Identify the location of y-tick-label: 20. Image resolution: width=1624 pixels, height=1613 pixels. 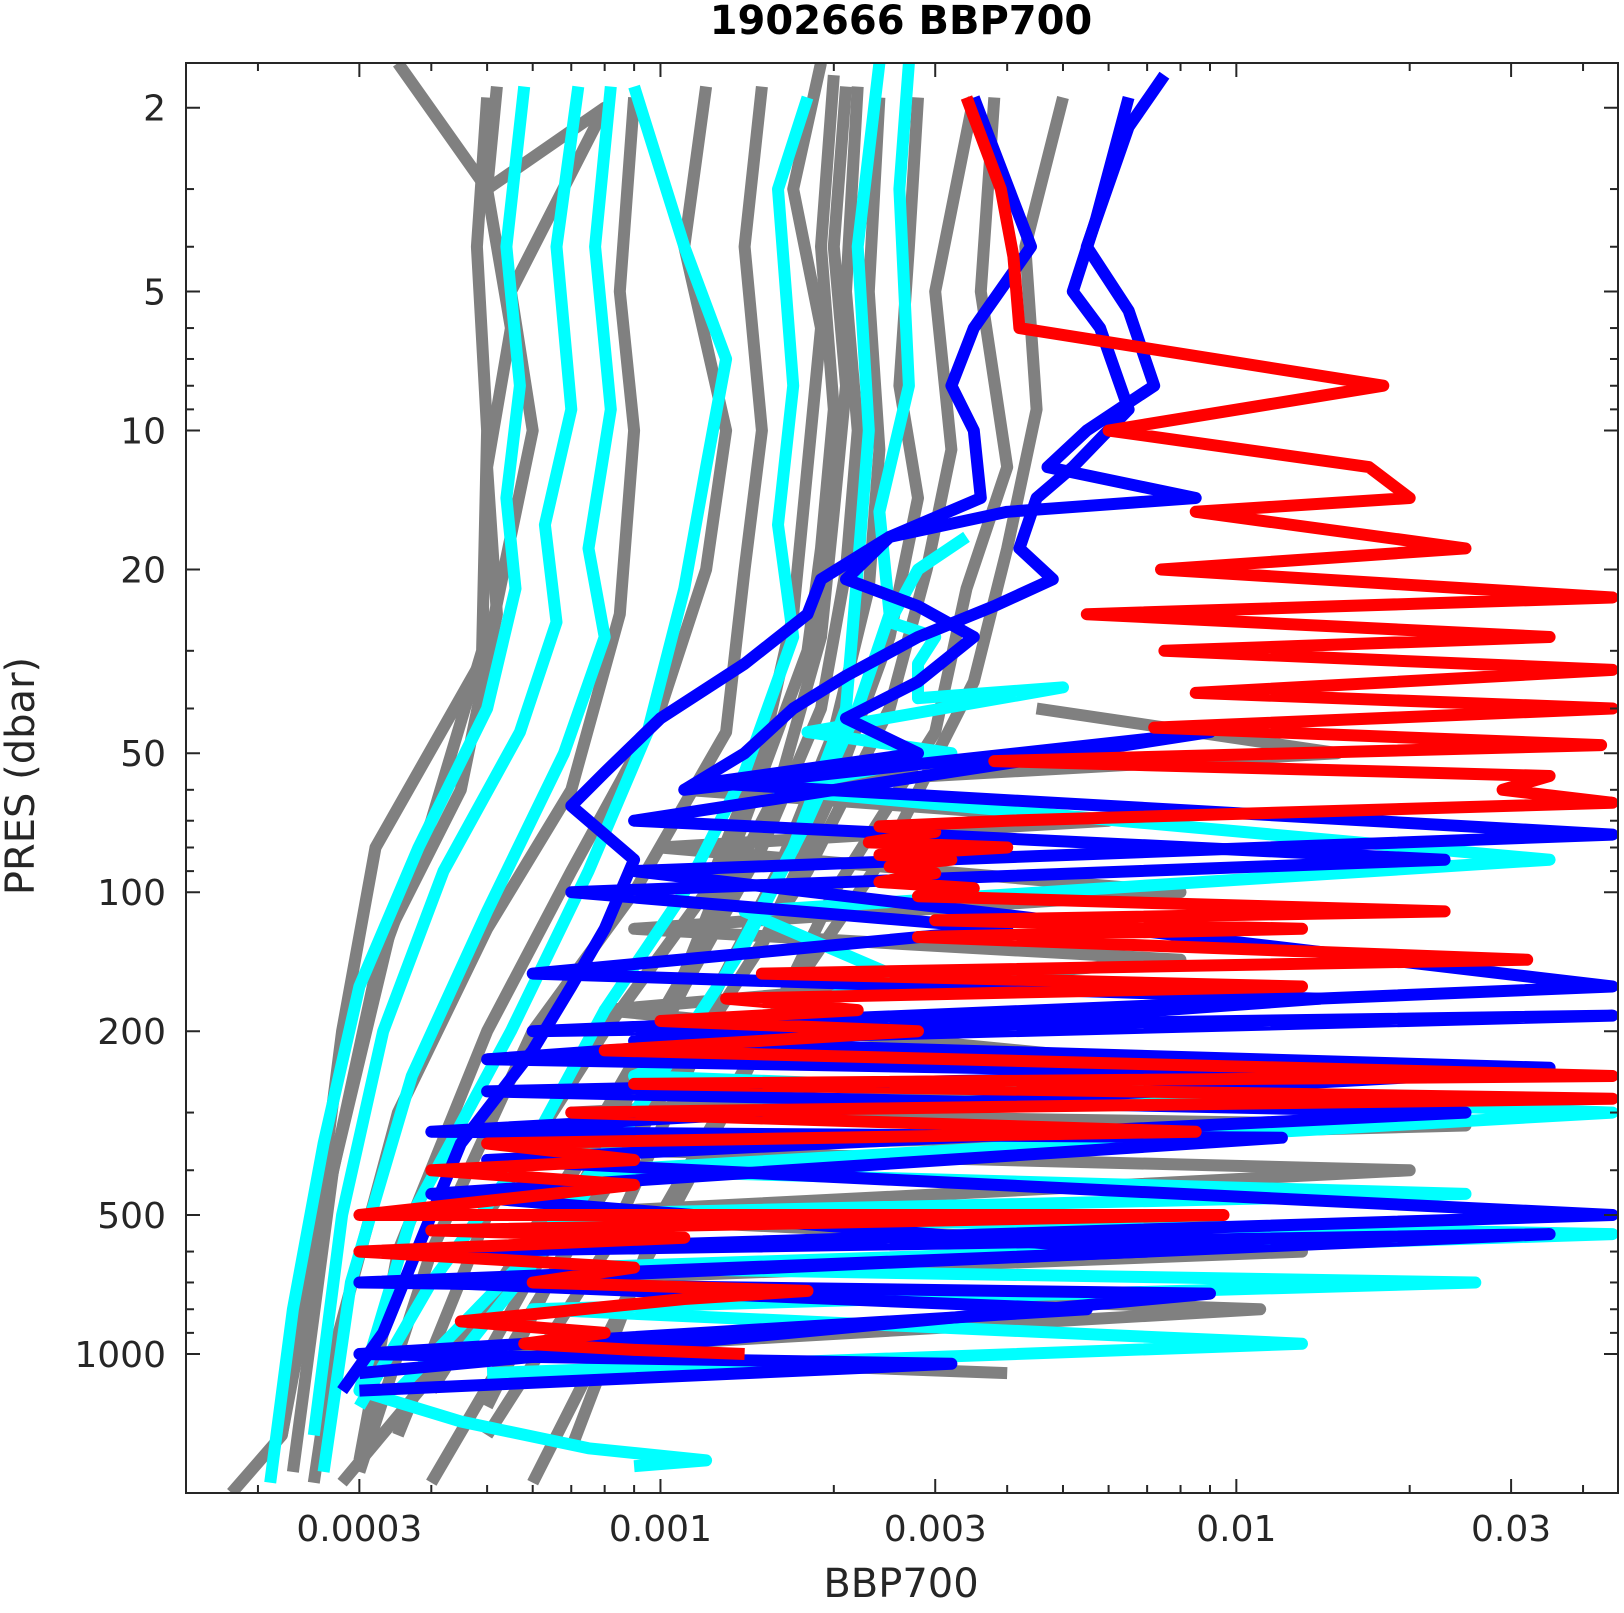
(143, 570).